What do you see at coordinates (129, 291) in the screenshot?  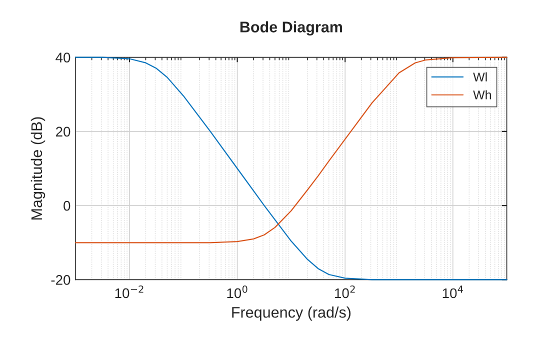 I see `x-tick-label: 10$^{−2}$` at bounding box center [129, 291].